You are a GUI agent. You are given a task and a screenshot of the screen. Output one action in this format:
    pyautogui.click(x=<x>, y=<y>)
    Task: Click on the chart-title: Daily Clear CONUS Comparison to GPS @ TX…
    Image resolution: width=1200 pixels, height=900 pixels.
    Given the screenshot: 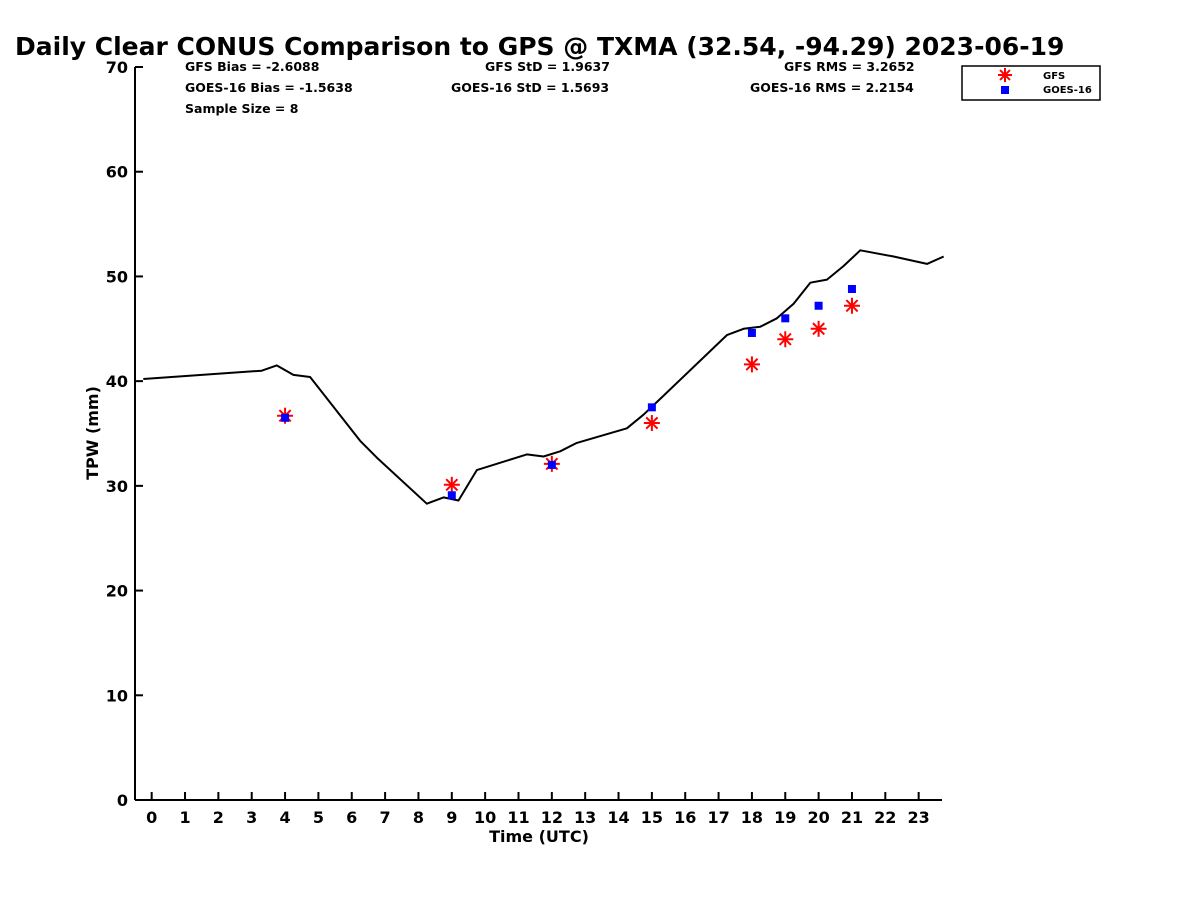 What is the action you would take?
    pyautogui.click(x=539, y=46)
    